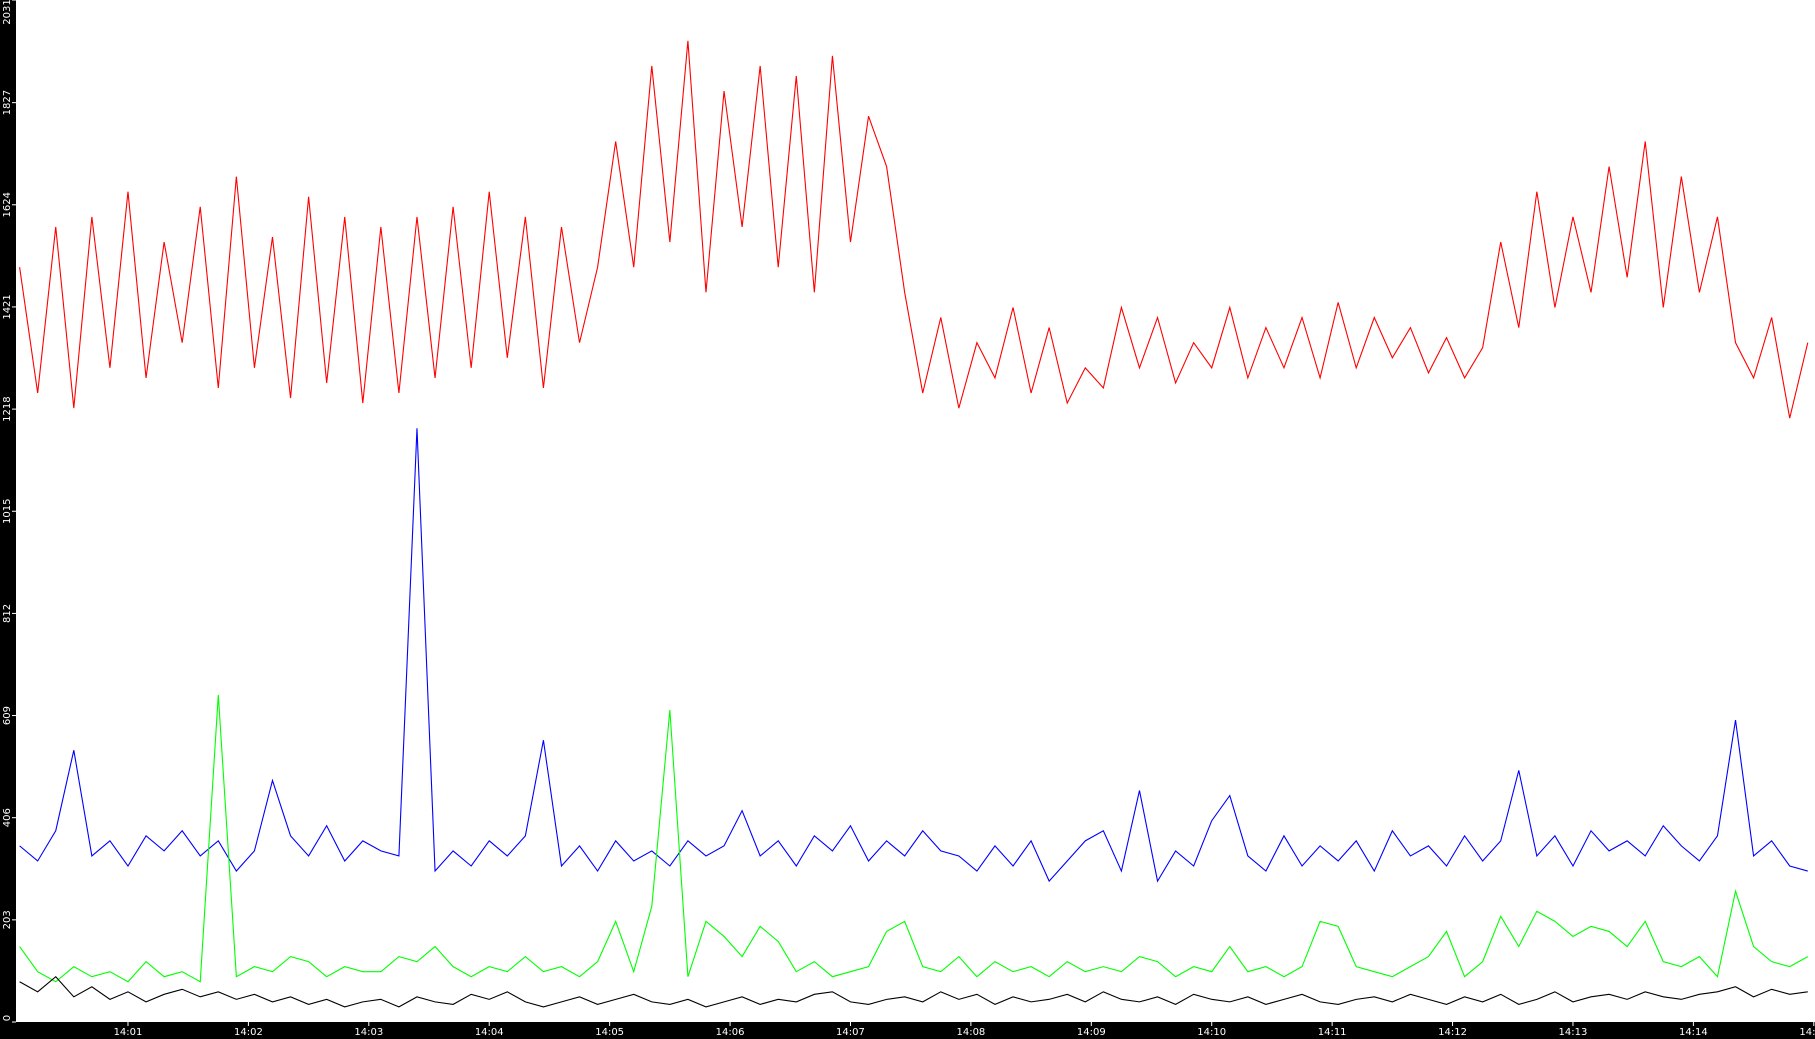  I want to click on x-tick-label: 14:13, so click(1573, 1032).